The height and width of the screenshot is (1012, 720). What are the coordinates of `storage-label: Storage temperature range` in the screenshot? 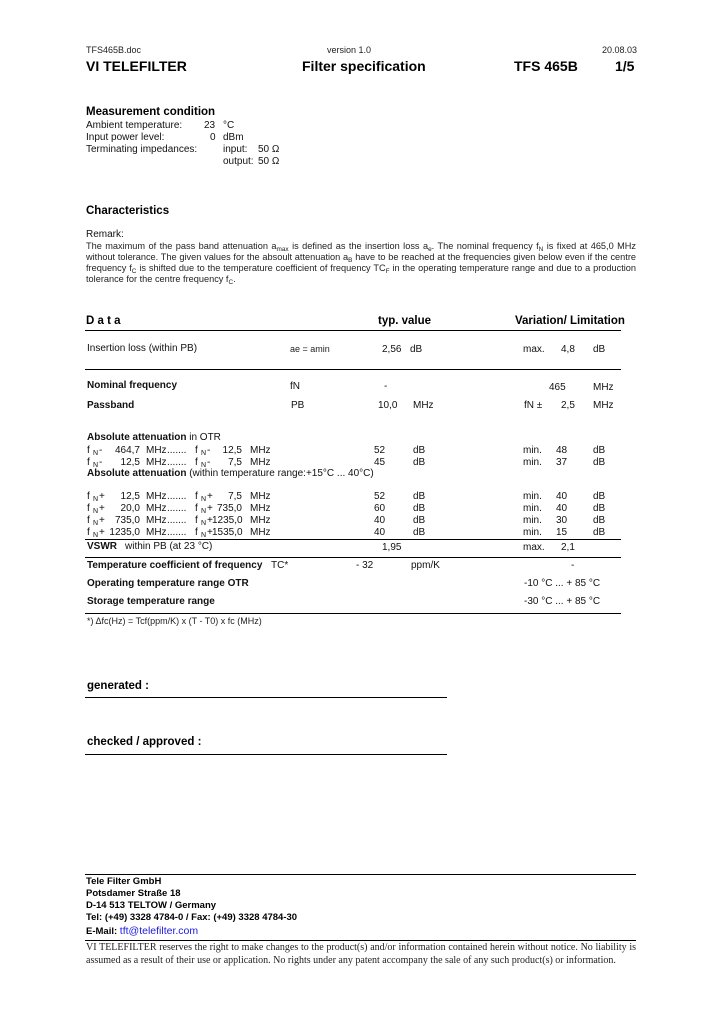 It's located at (151, 601).